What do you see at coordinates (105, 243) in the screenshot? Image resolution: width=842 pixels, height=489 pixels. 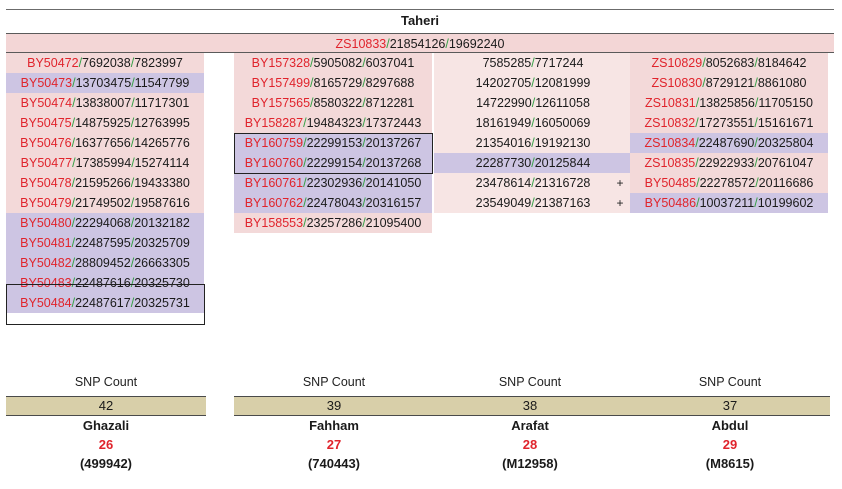 I see `snp-row: BY50481/22487595/20325709` at bounding box center [105, 243].